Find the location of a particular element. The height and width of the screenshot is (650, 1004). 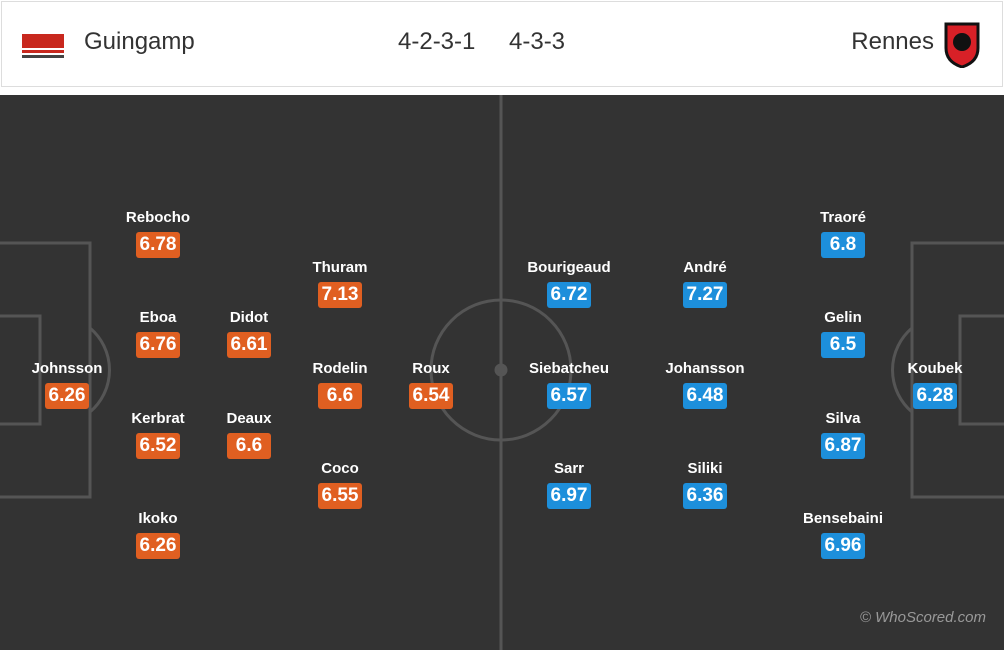

player-rating: 6.76 is located at coordinates (158, 345).